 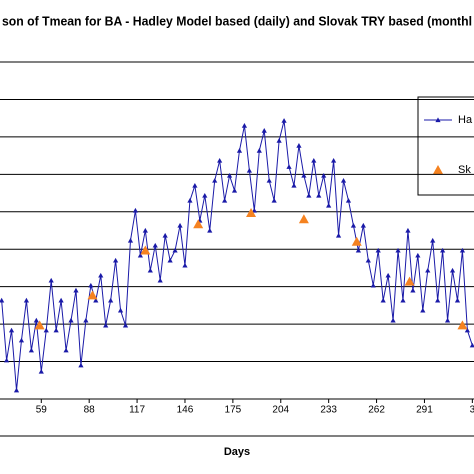 What do you see at coordinates (42, 410) in the screenshot?
I see `x-tick-label: 59` at bounding box center [42, 410].